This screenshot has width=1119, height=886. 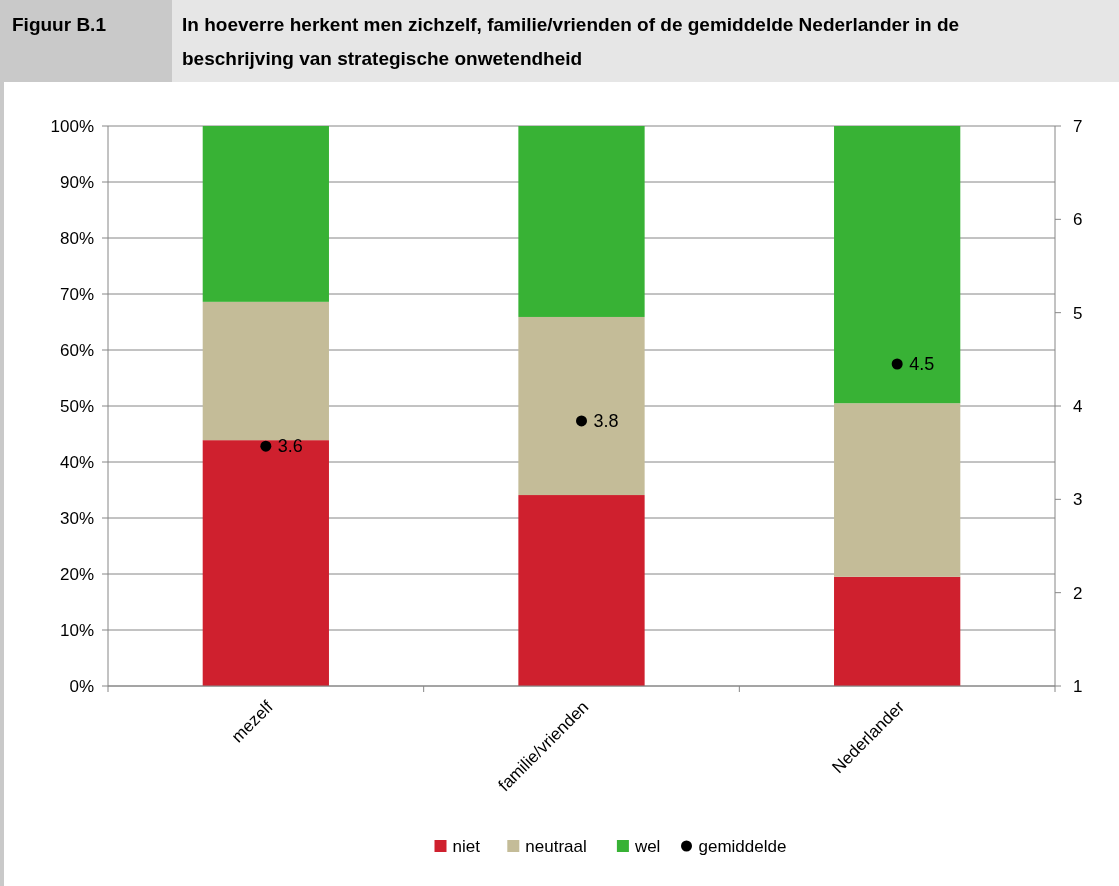 I want to click on data-label: 3.6, so click(x=290, y=446).